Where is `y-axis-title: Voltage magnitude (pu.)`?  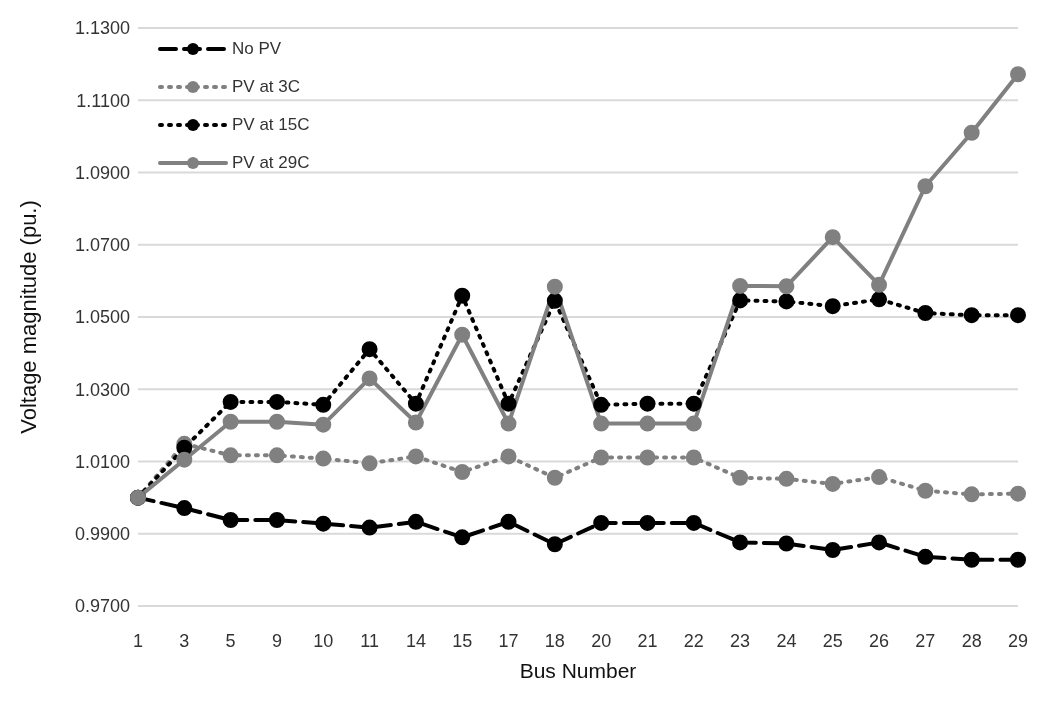 y-axis-title: Voltage magnitude (pu.) is located at coordinates (28, 317).